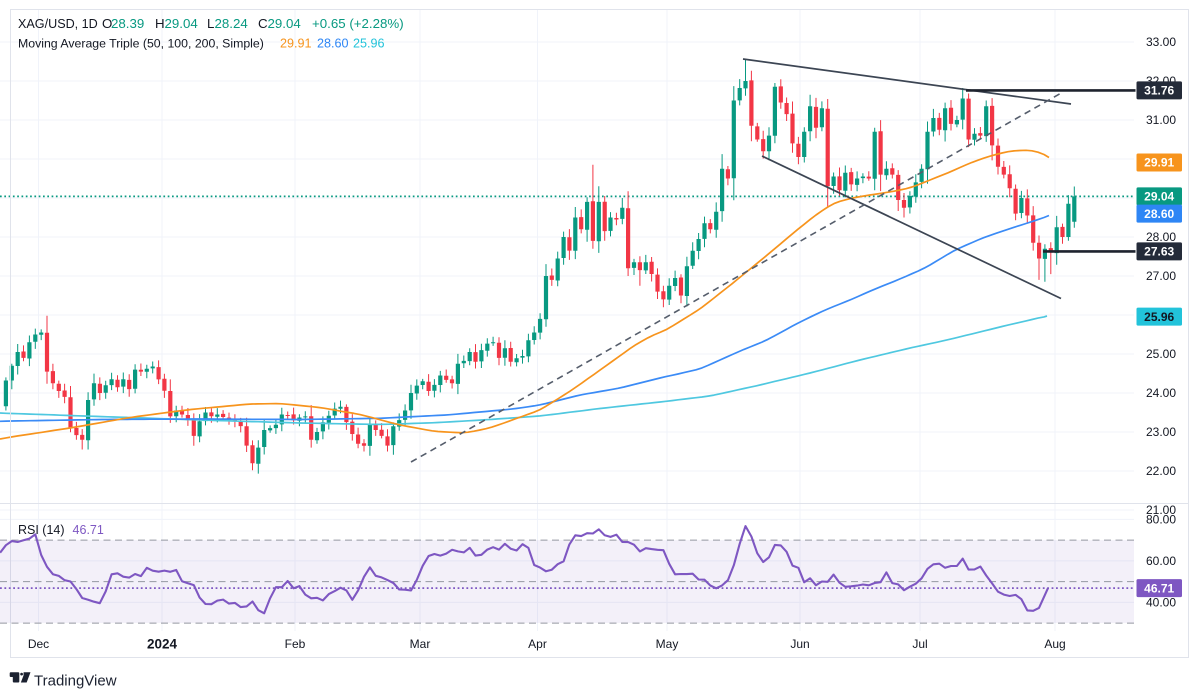  What do you see at coordinates (1161, 354) in the screenshot?
I see `svg-text: 25.00` at bounding box center [1161, 354].